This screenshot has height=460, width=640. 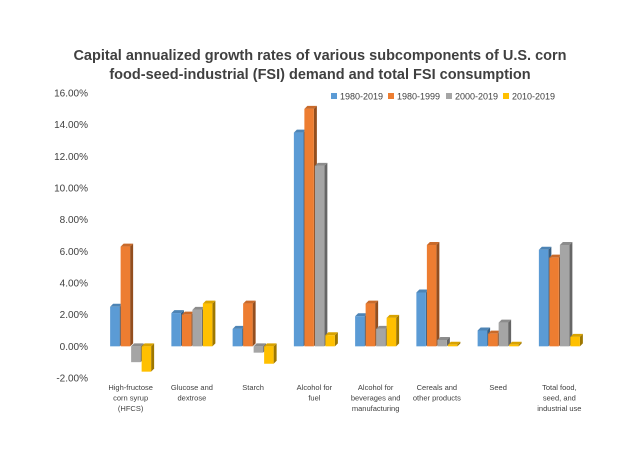 I want to click on x-category-line: fuel, so click(x=314, y=398).